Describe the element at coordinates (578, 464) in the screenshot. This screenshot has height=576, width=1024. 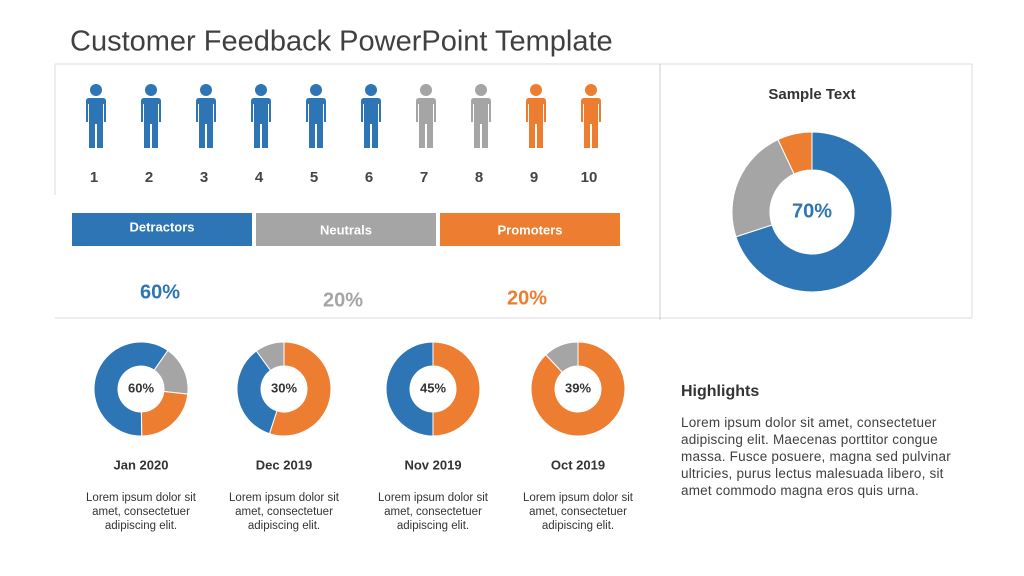
I see `donut-label: Oct 2019` at that location.